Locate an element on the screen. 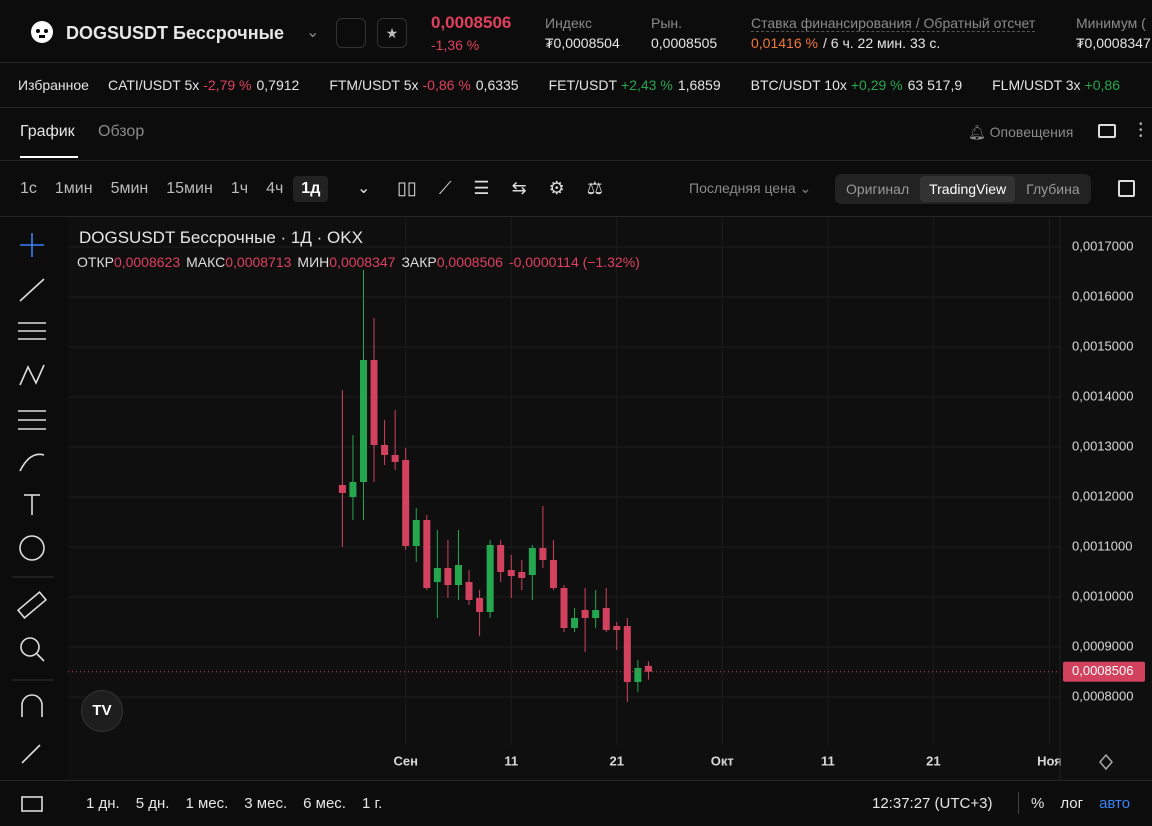  symbol: DOGSUSDT Бессрочные is located at coordinates (175, 33).